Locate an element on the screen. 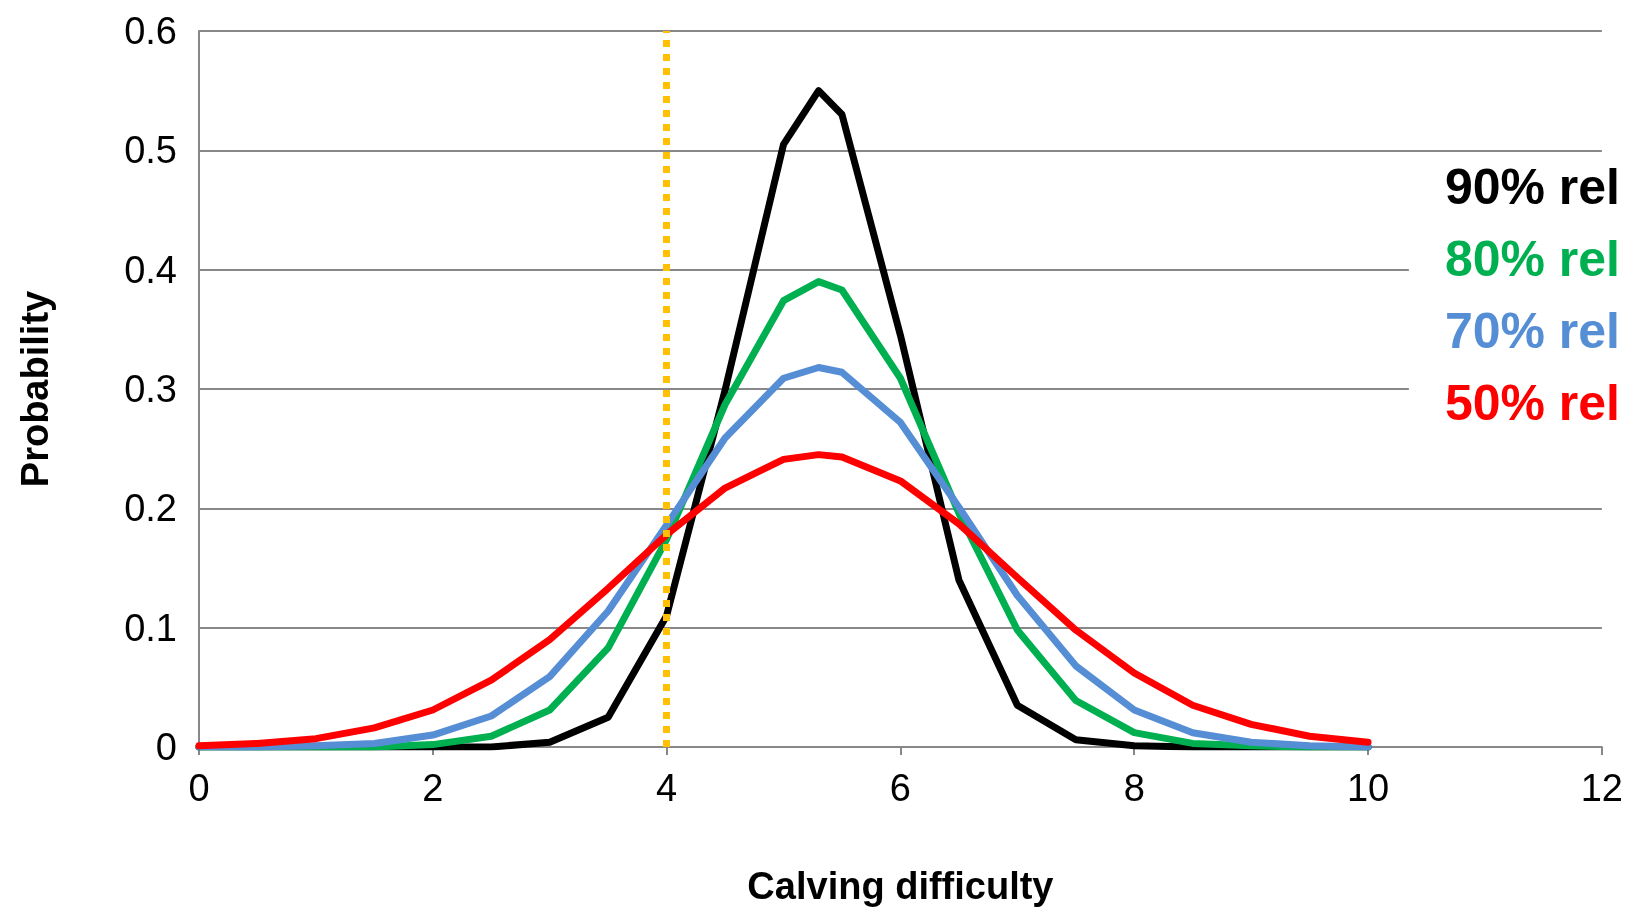  y-tick-label: 0.2 is located at coordinates (150, 508).